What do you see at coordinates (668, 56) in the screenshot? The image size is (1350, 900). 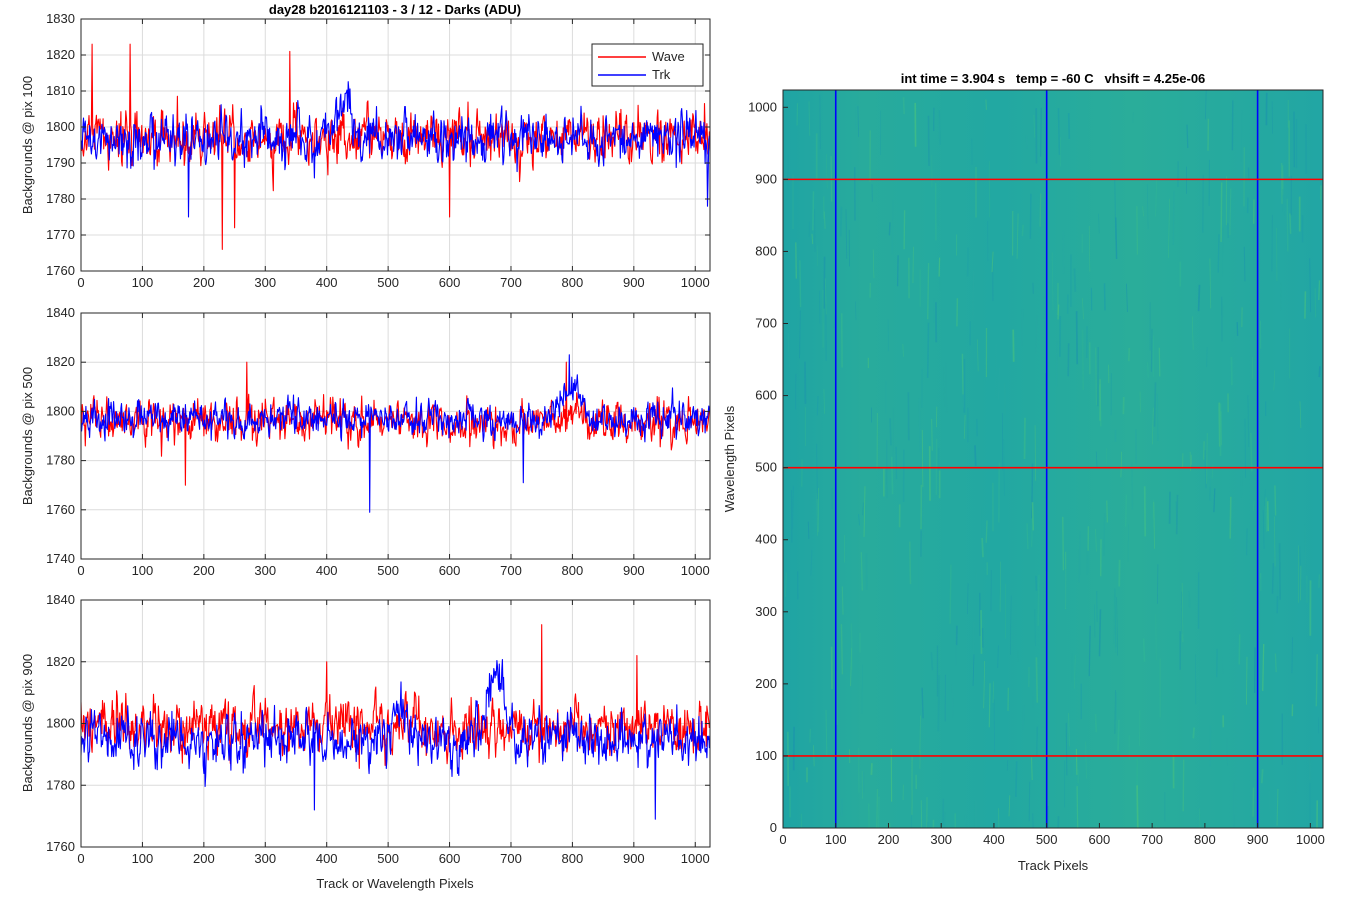 I see `legend-label-wave: Wave` at bounding box center [668, 56].